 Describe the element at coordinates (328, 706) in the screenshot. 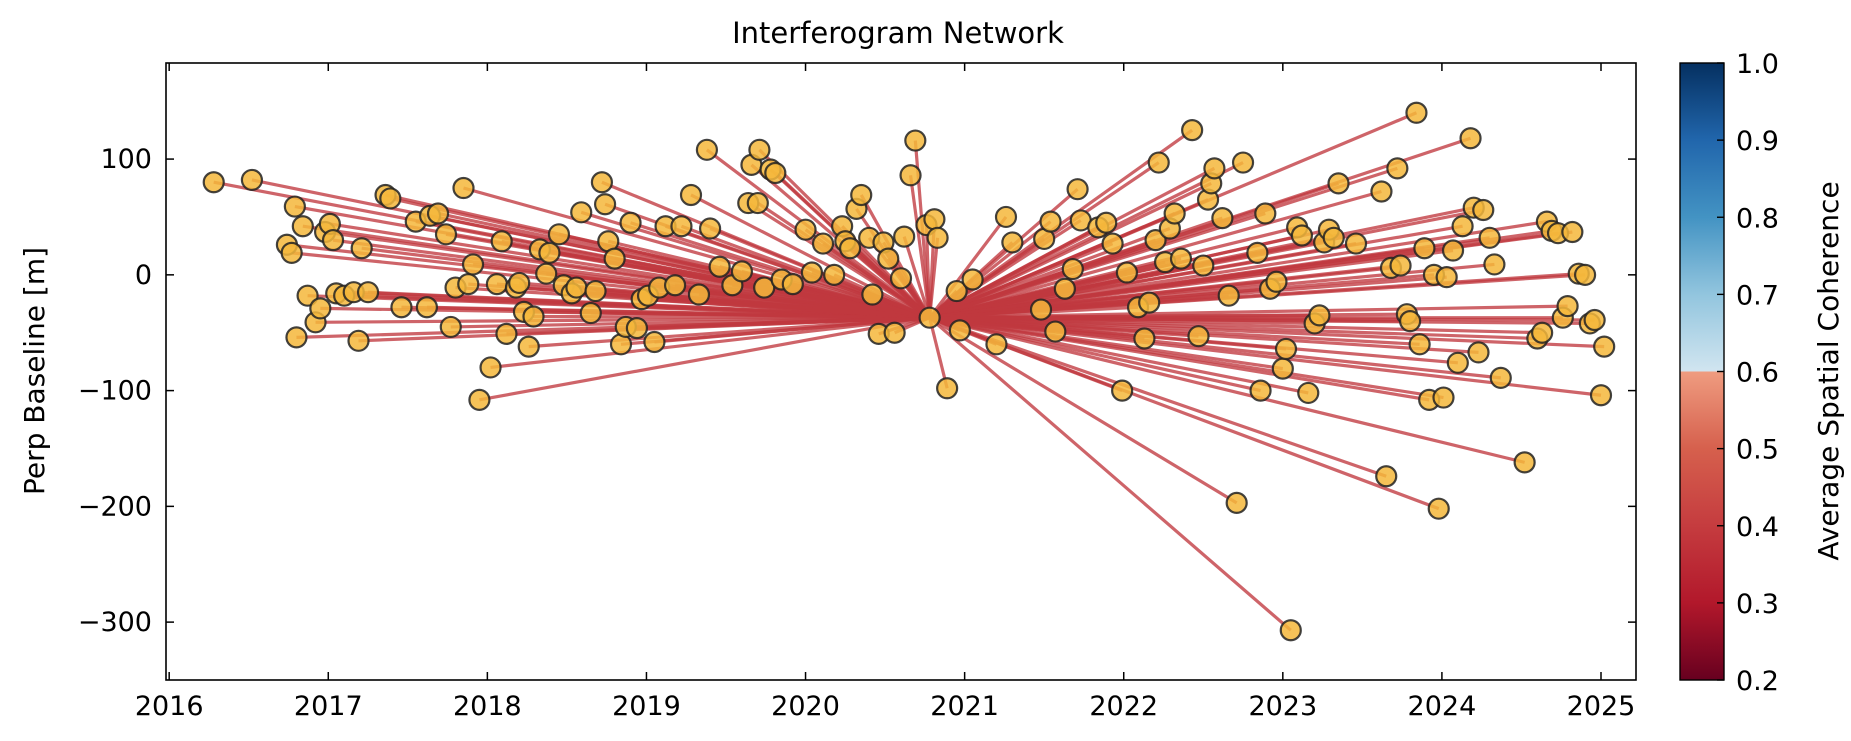

I see `x-tick-label: 2017` at that location.